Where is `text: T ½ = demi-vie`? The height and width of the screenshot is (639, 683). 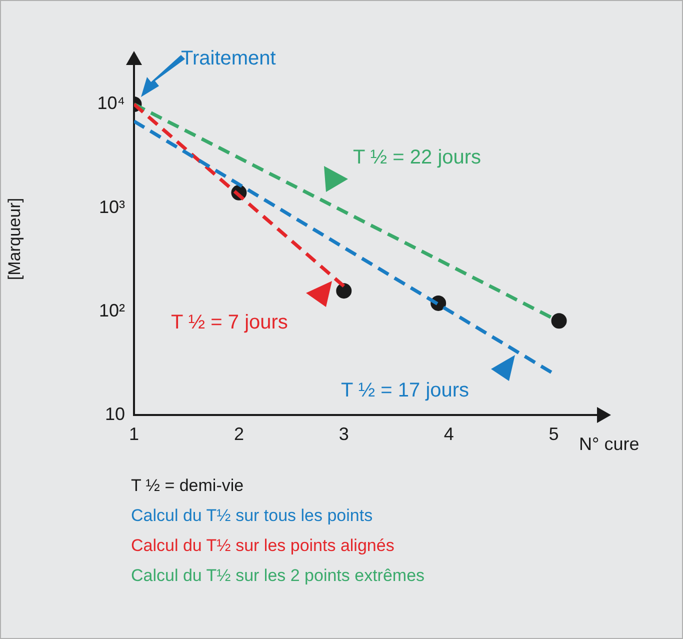
text: T ½ = demi-vie is located at coordinates (188, 486).